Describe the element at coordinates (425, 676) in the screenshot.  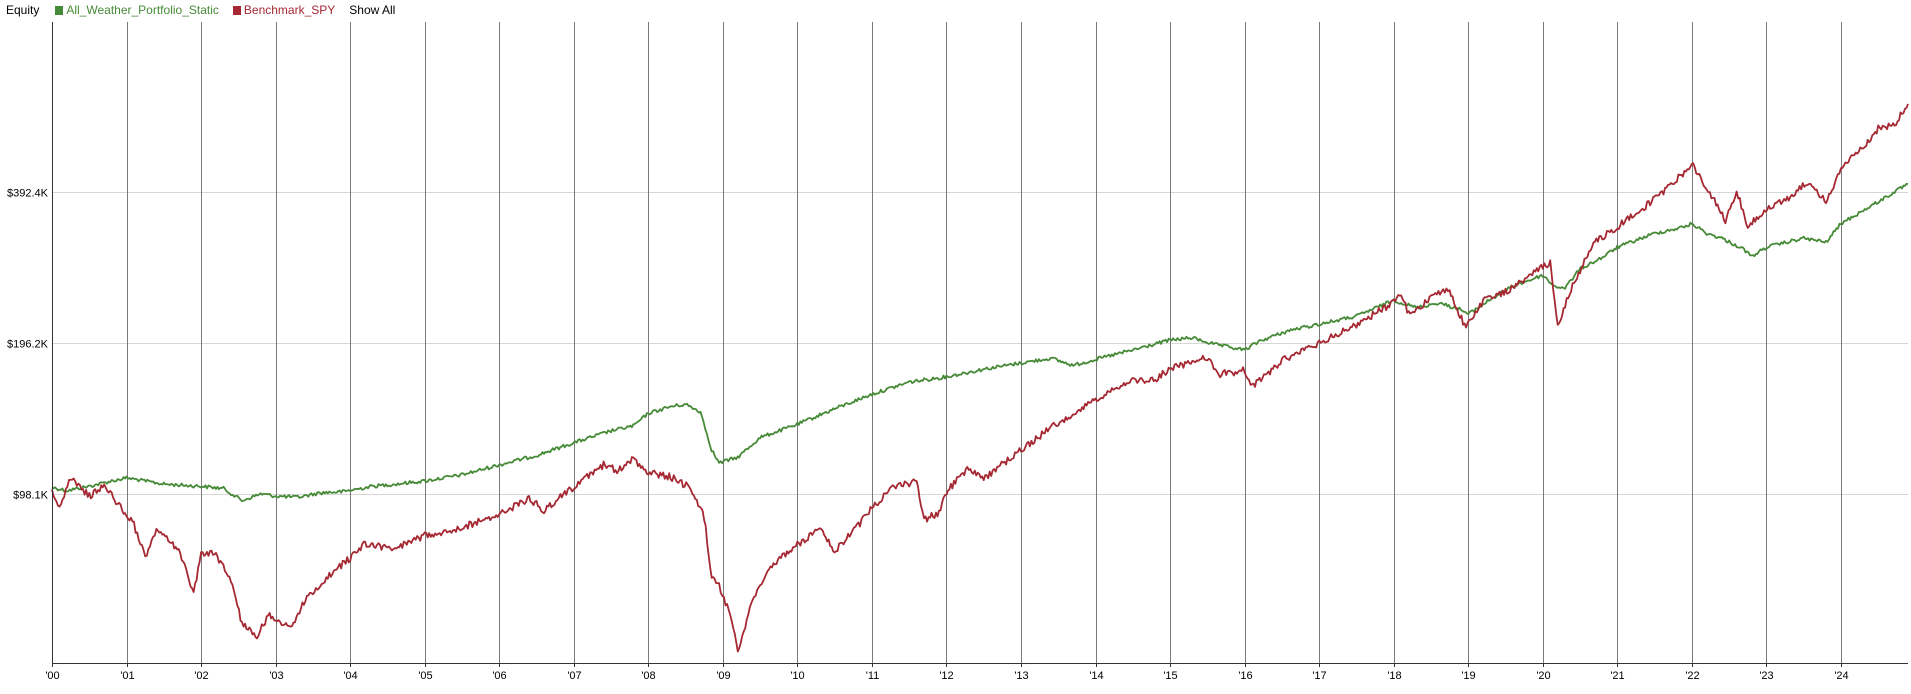
I see `x-tick-label: '05` at that location.